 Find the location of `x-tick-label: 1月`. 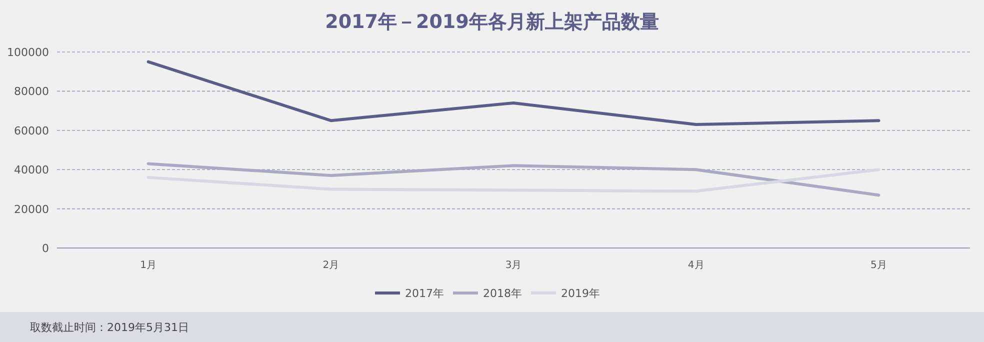

x-tick-label: 1月 is located at coordinates (148, 265).